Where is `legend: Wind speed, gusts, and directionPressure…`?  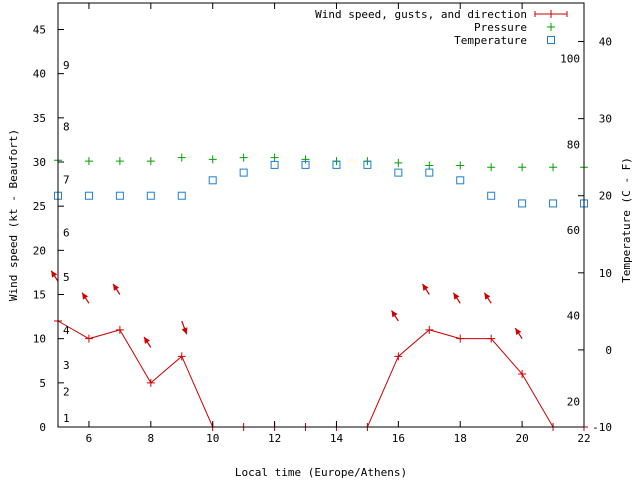 legend: Wind speed, gusts, and directionPressure… is located at coordinates (441, 27).